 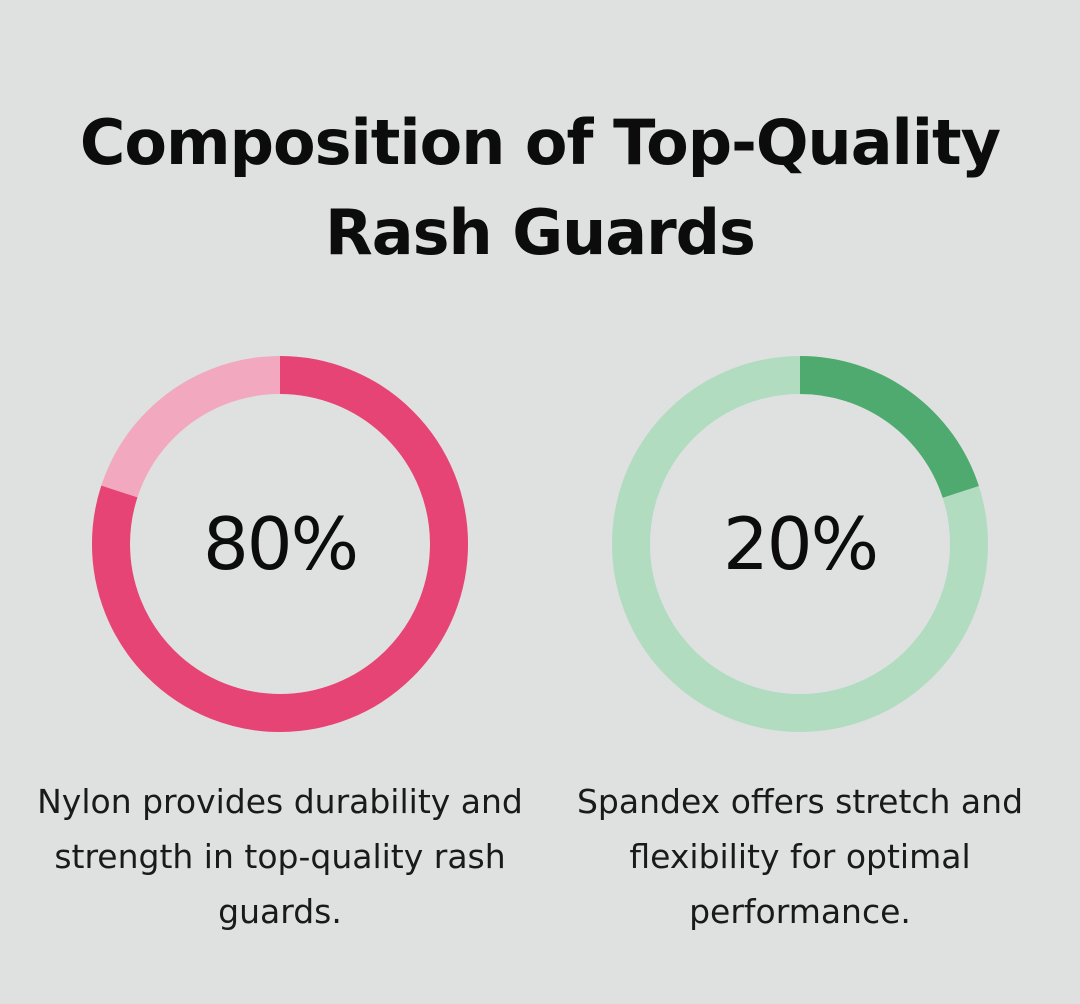 I want to click on chart-title-line-2: Rash Guards, so click(x=540, y=232).